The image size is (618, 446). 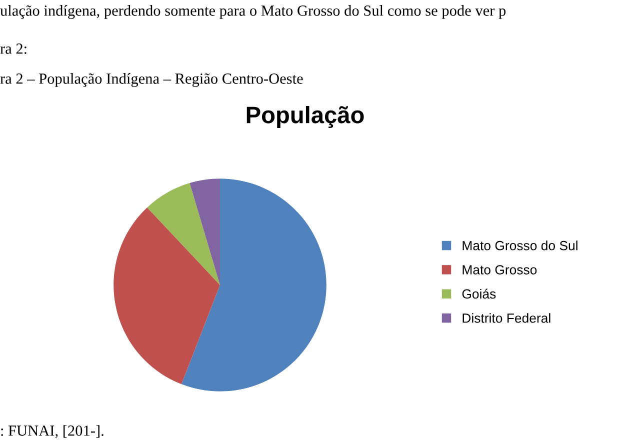 I want to click on legend-label: Goiás, so click(x=479, y=293).